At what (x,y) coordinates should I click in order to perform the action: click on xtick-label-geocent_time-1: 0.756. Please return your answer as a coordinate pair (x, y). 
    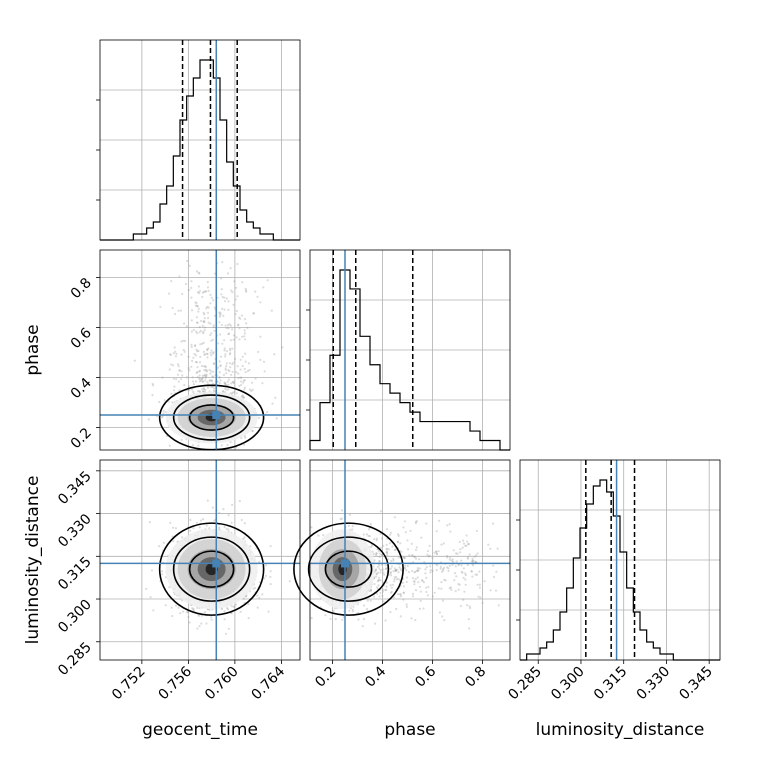
    Looking at the image, I should click on (176, 683).